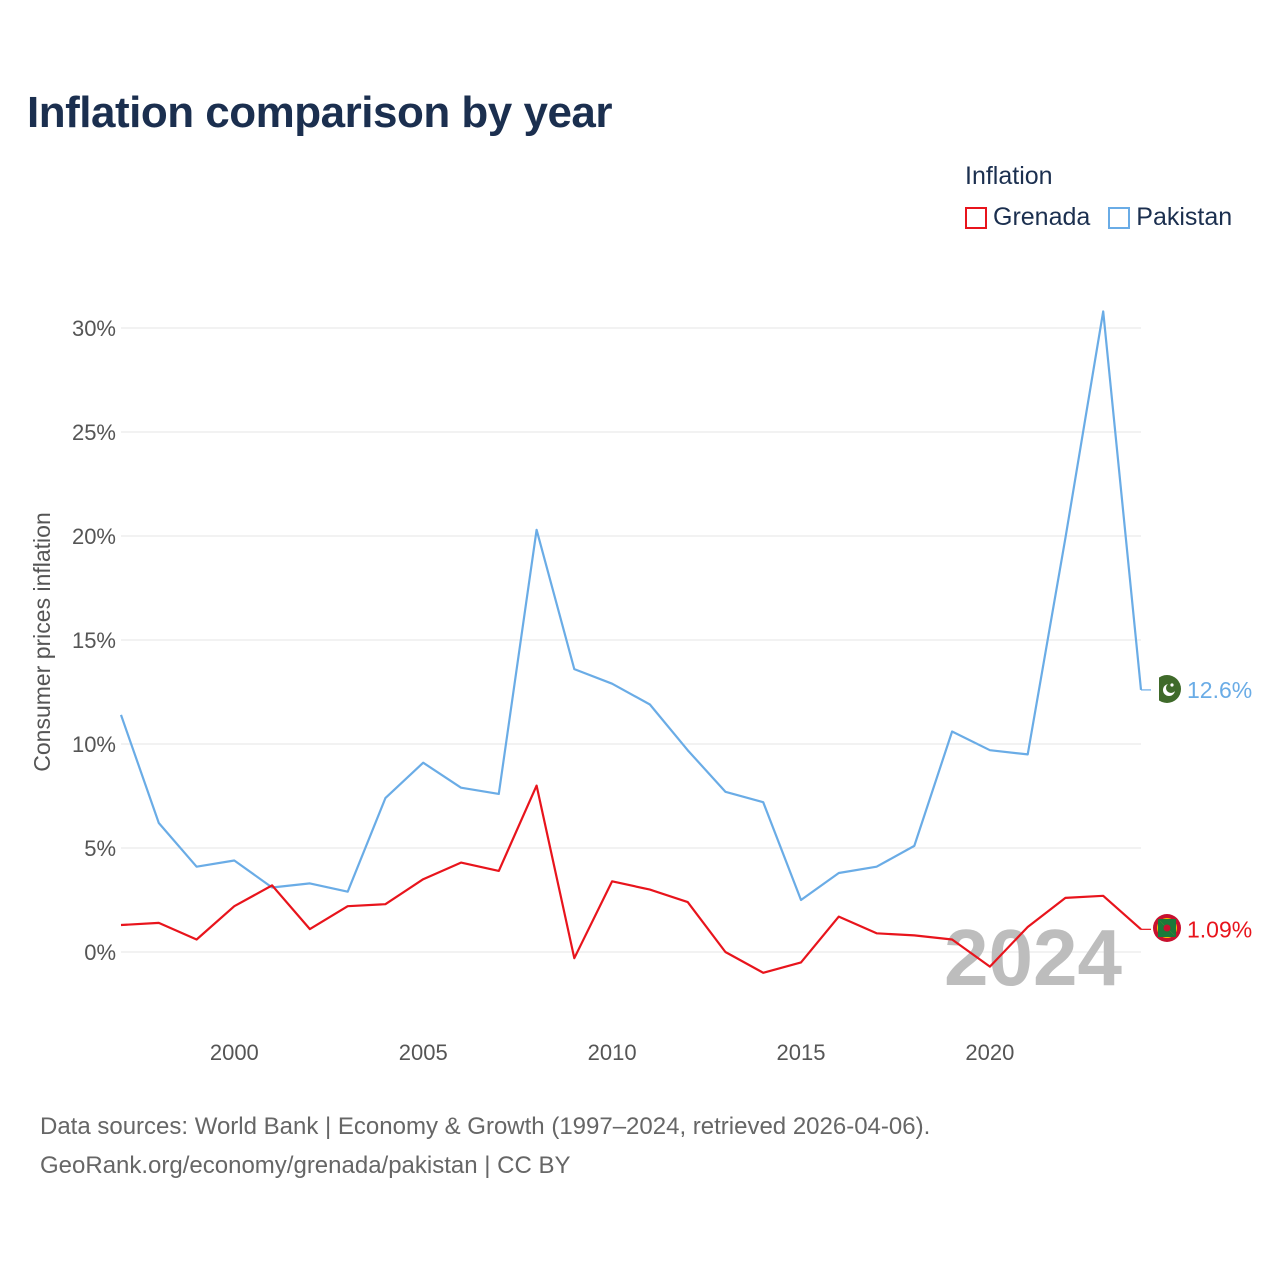 The image size is (1280, 1280). I want to click on legend-item-grenada: Grenada, so click(1027, 217).